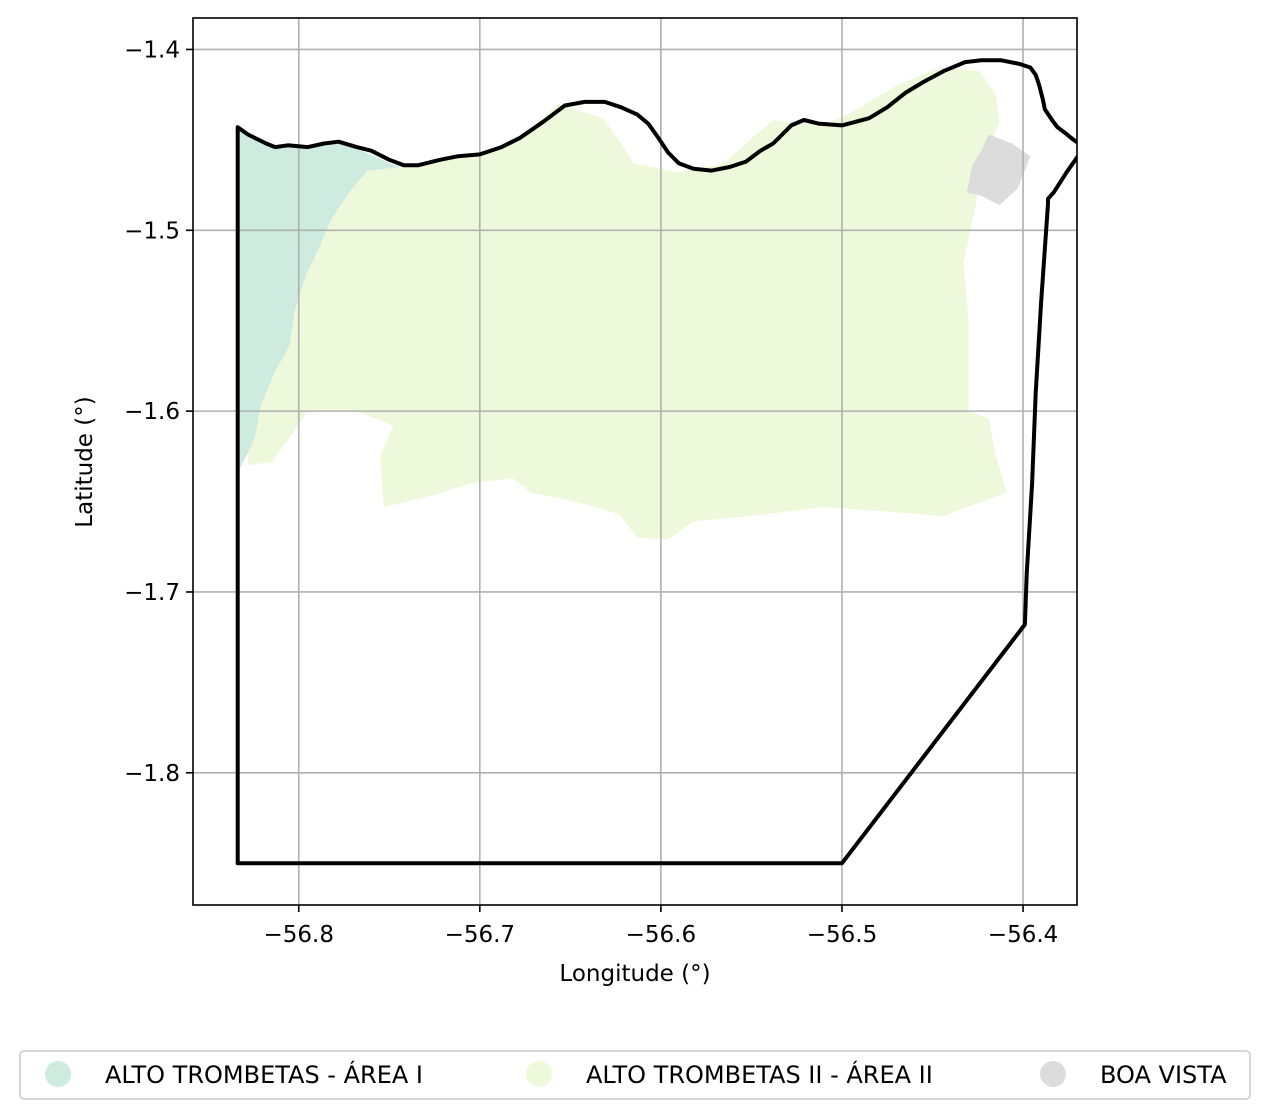  What do you see at coordinates (85, 461) in the screenshot?
I see `y-axis-label: Latitude (°)` at bounding box center [85, 461].